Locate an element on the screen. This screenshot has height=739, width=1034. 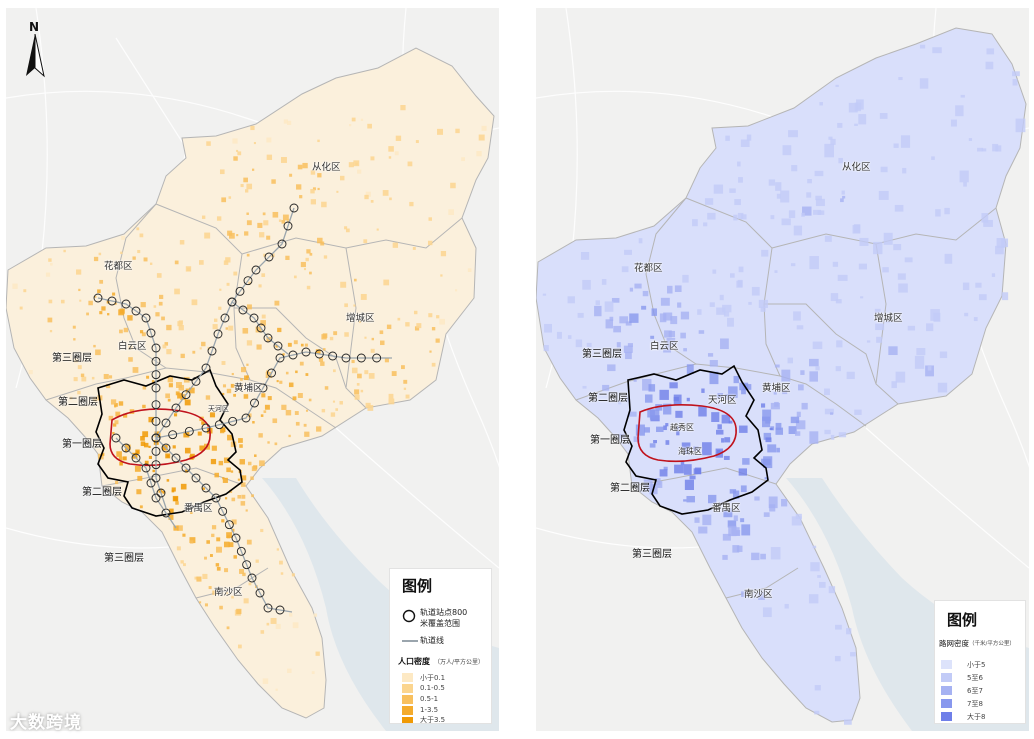
legend-class-1: 小于0.1 is located at coordinates (433, 678).